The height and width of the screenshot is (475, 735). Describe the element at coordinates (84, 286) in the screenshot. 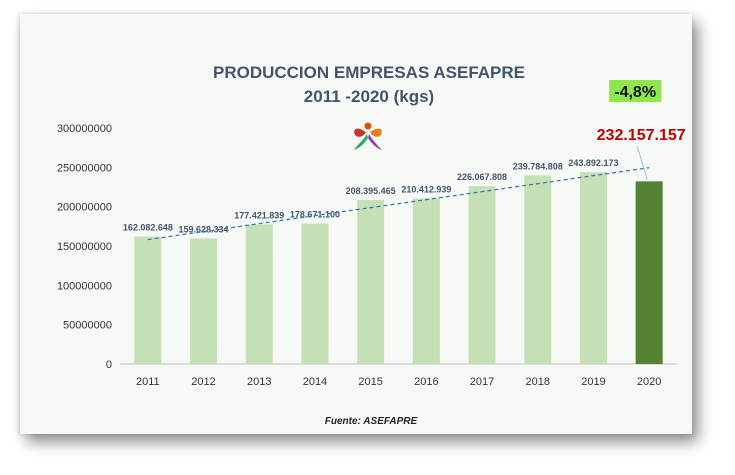

I see `y-tick-label: 100000000` at that location.